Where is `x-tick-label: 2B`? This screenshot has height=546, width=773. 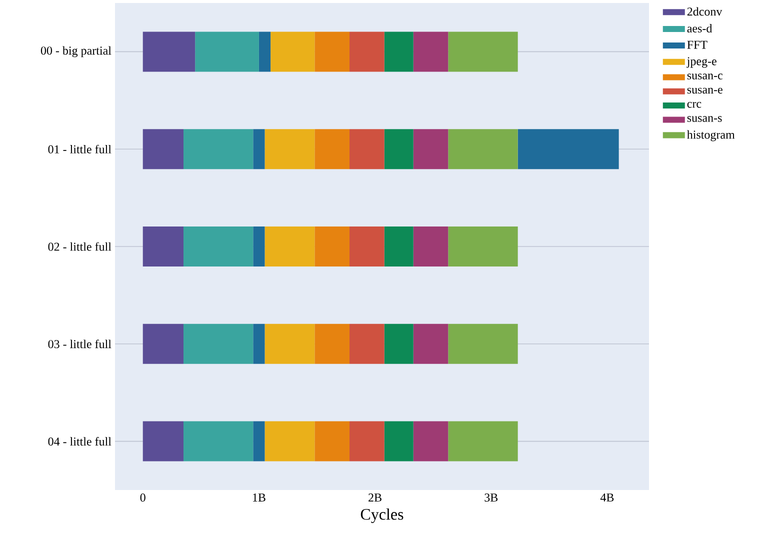 x-tick-label: 2B is located at coordinates (375, 498).